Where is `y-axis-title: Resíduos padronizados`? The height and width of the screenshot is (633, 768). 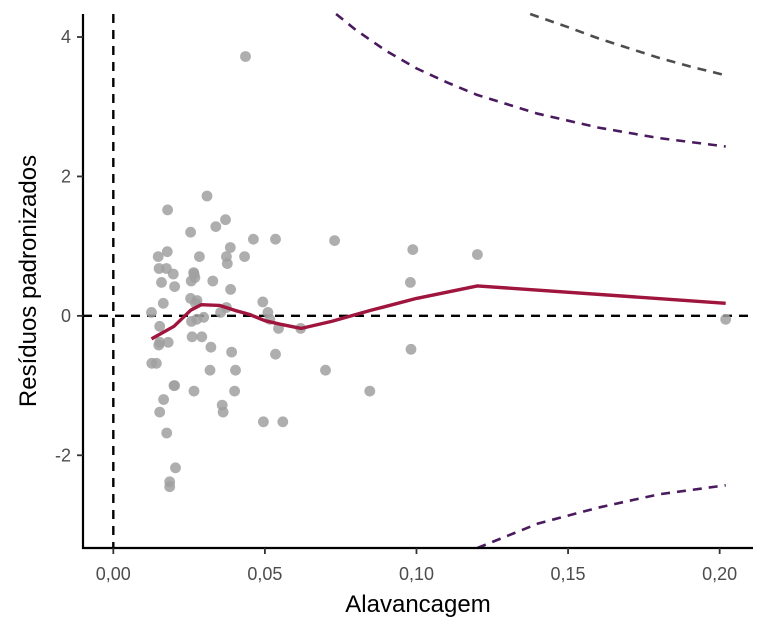
y-axis-title: Resíduos padronizados is located at coordinates (28, 281).